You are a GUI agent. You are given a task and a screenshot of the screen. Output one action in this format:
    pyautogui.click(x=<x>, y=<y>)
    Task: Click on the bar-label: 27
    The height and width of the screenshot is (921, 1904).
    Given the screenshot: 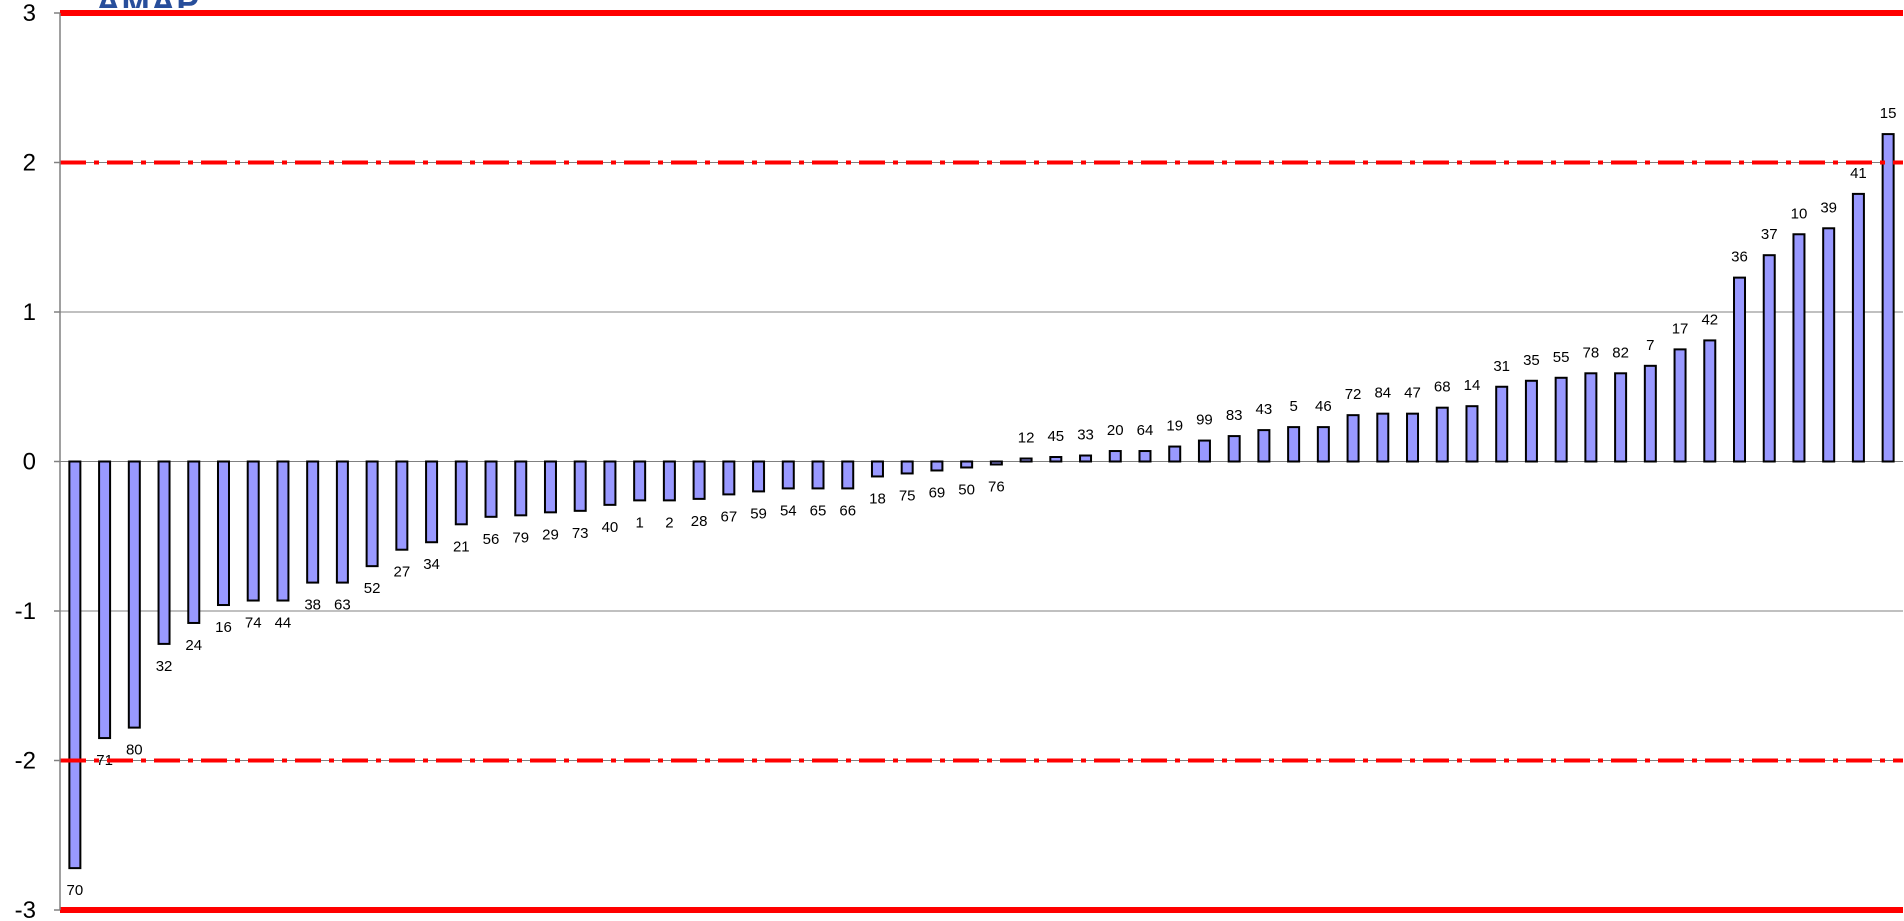 What is the action you would take?
    pyautogui.click(x=402, y=572)
    